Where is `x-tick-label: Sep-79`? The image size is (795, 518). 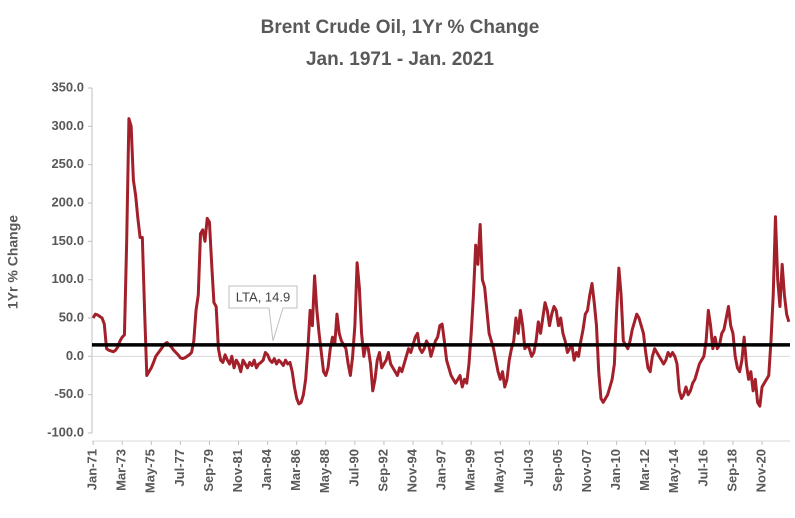
x-tick-label: Sep-79 is located at coordinates (208, 470).